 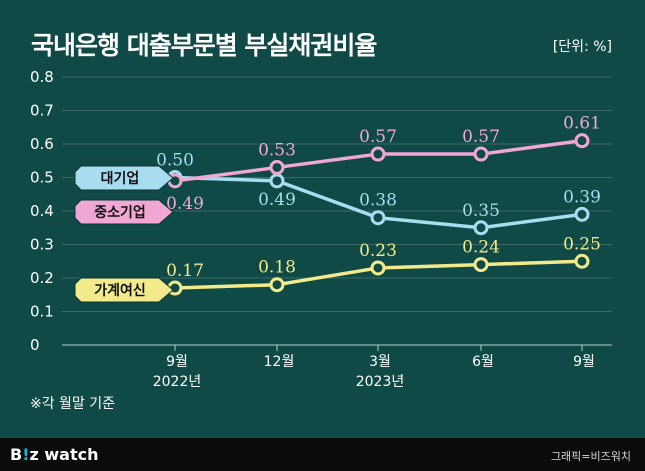 I want to click on household-data-label: 0.17, so click(x=185, y=271).